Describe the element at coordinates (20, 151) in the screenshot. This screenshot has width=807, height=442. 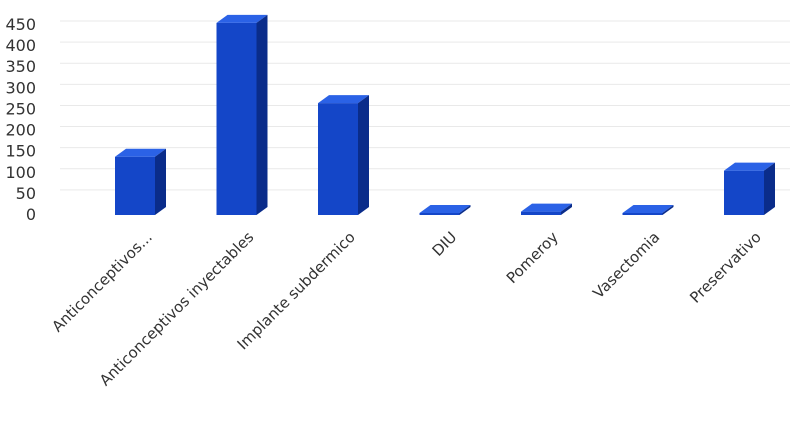
I see `y-tick-label: 150` at that location.